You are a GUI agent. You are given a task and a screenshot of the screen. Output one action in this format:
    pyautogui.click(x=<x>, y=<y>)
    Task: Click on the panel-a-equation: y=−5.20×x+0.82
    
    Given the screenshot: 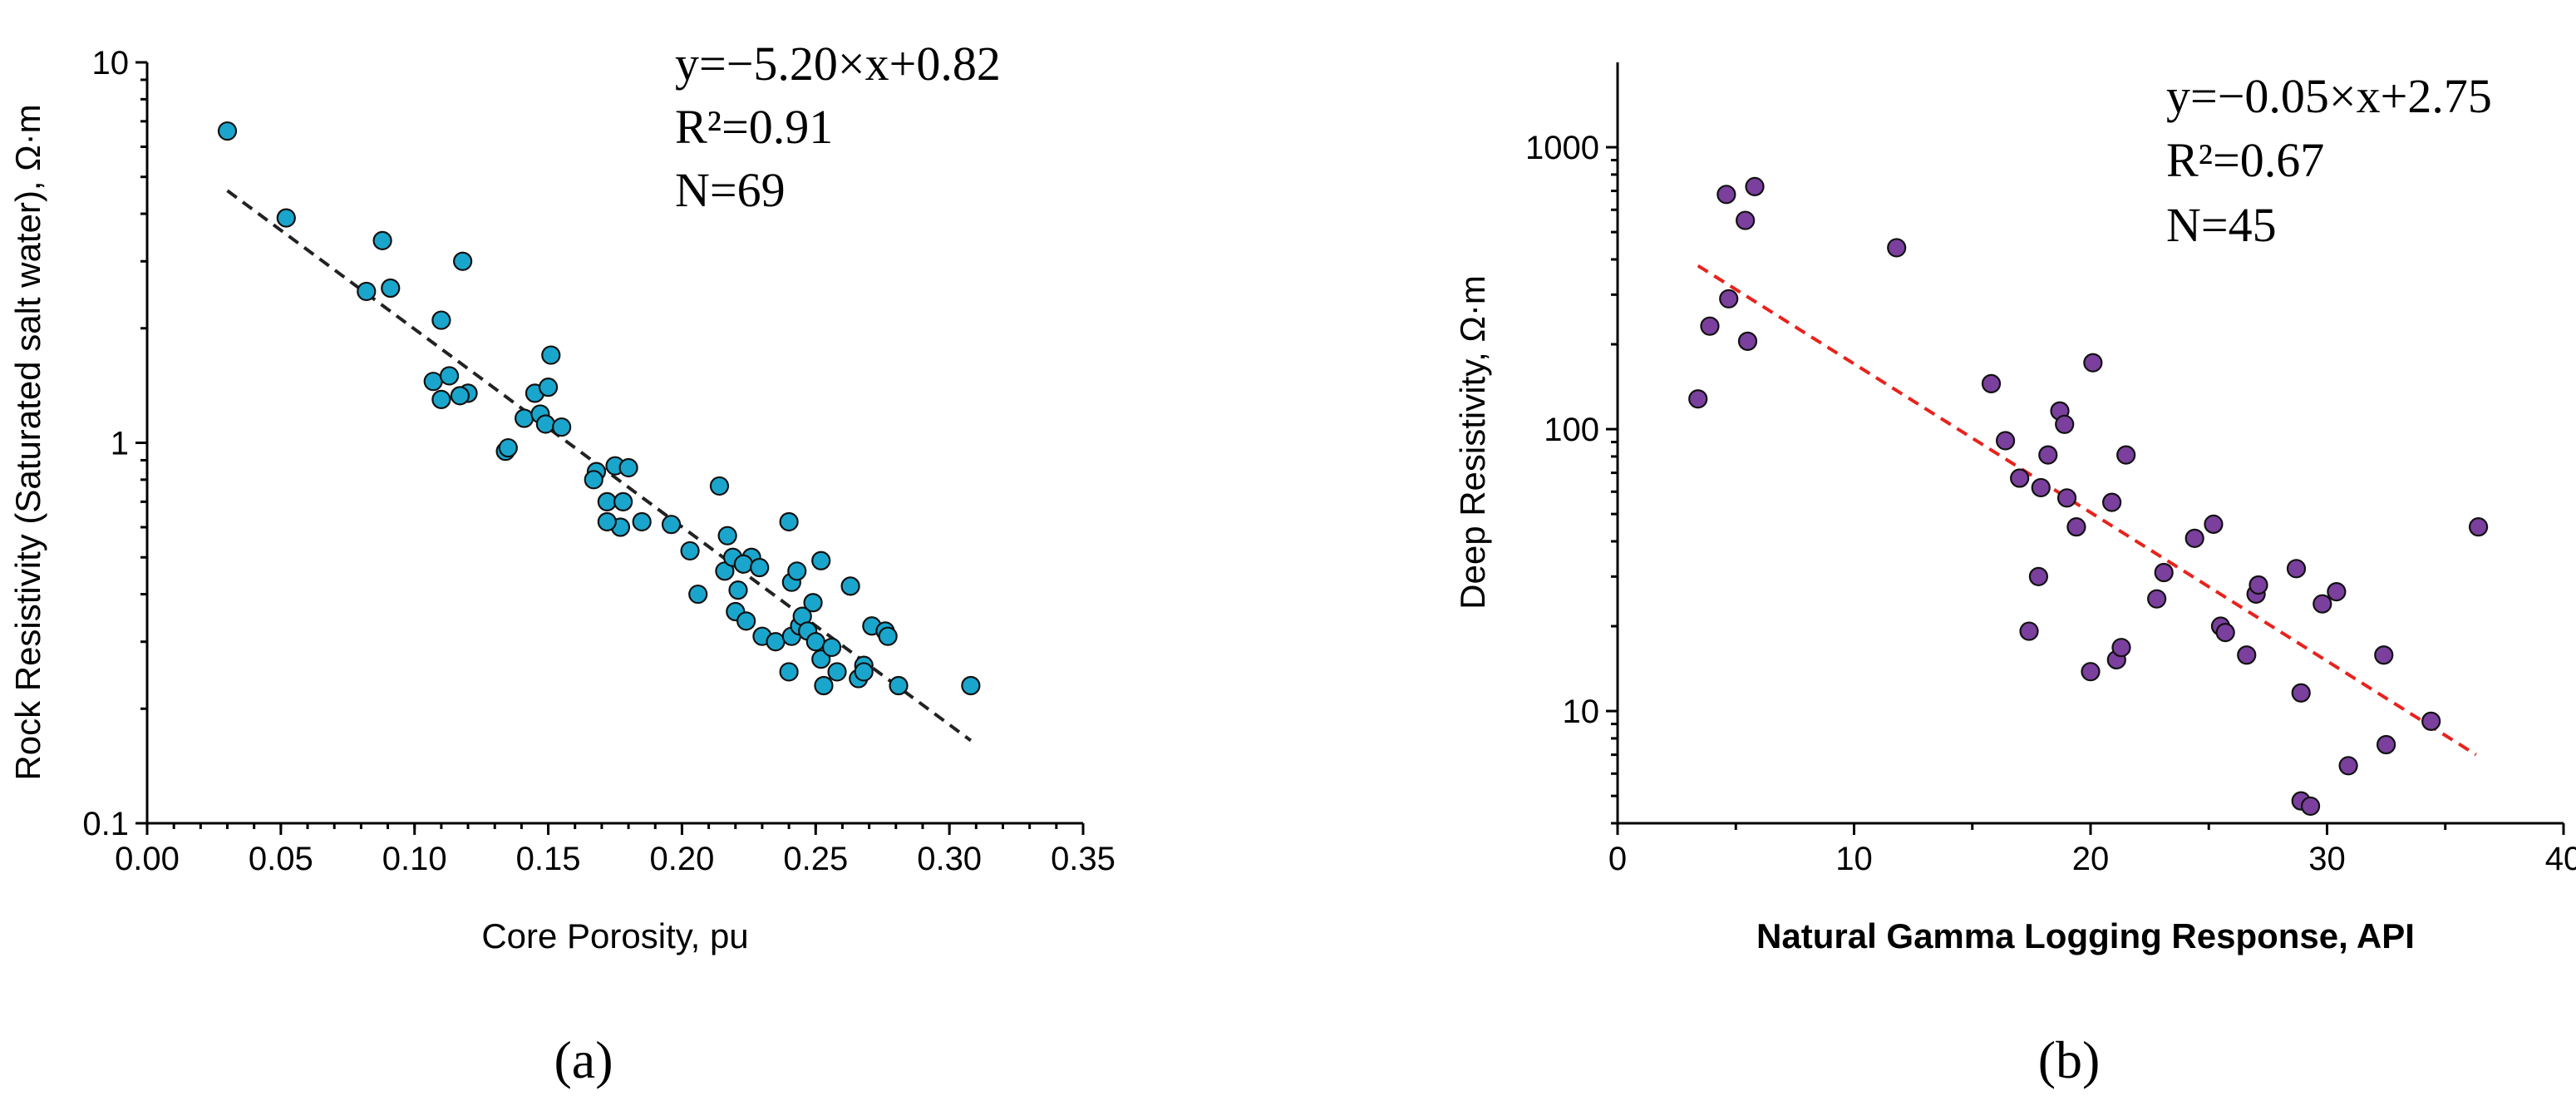 What is the action you would take?
    pyautogui.click(x=838, y=64)
    